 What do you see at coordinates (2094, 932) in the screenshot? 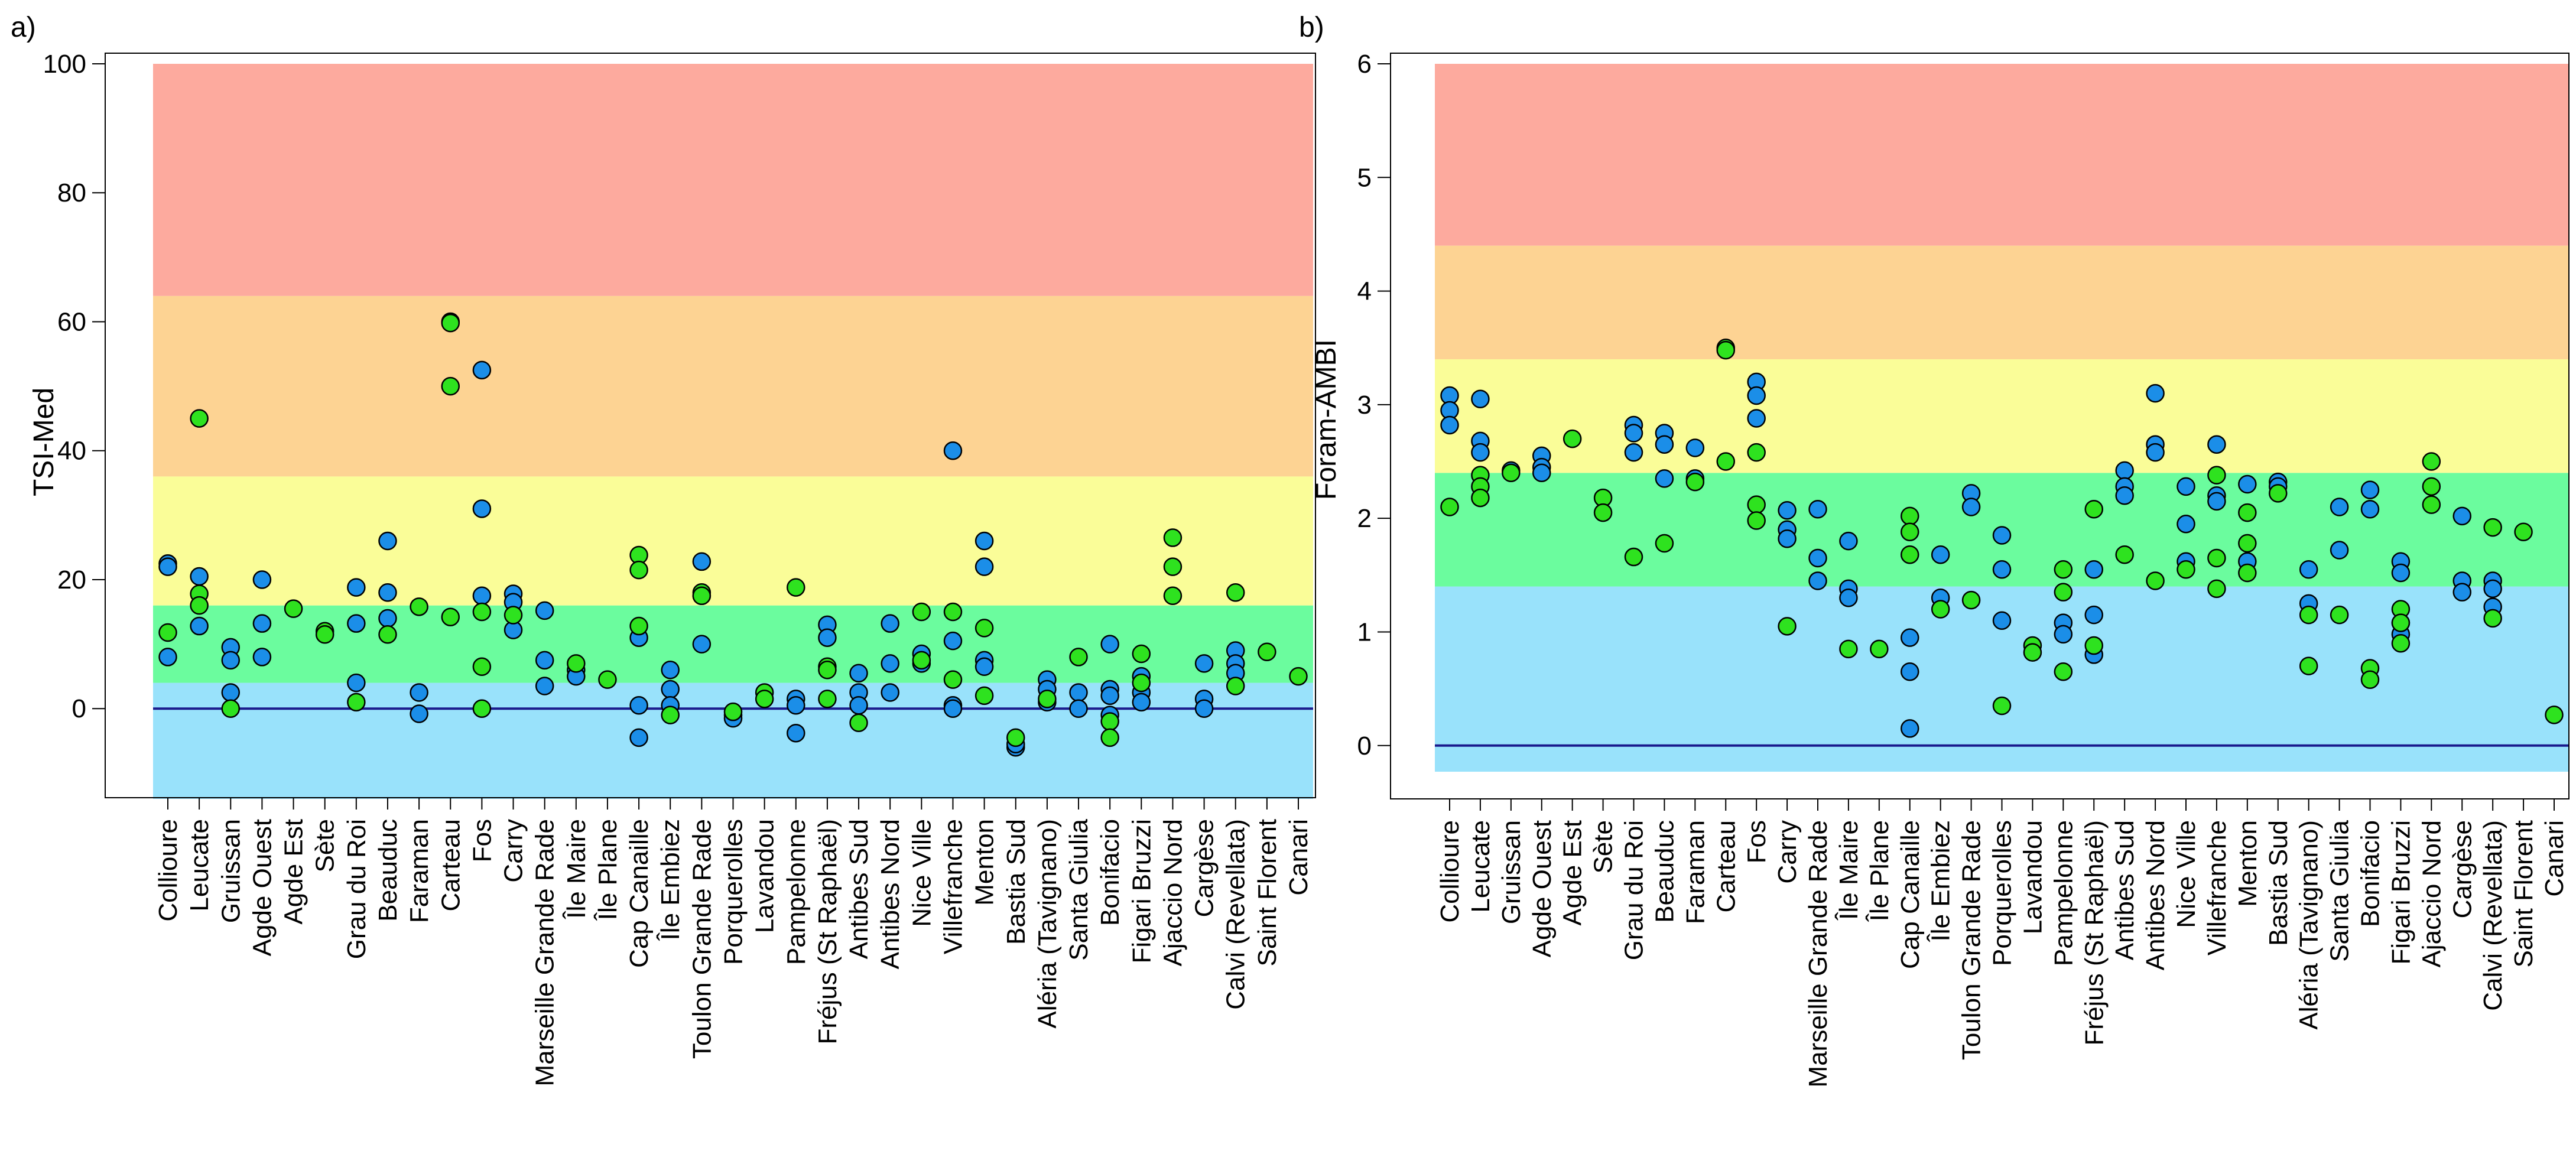
I see `x-tick-label: Fréjus (St Raphaël)` at bounding box center [2094, 932].